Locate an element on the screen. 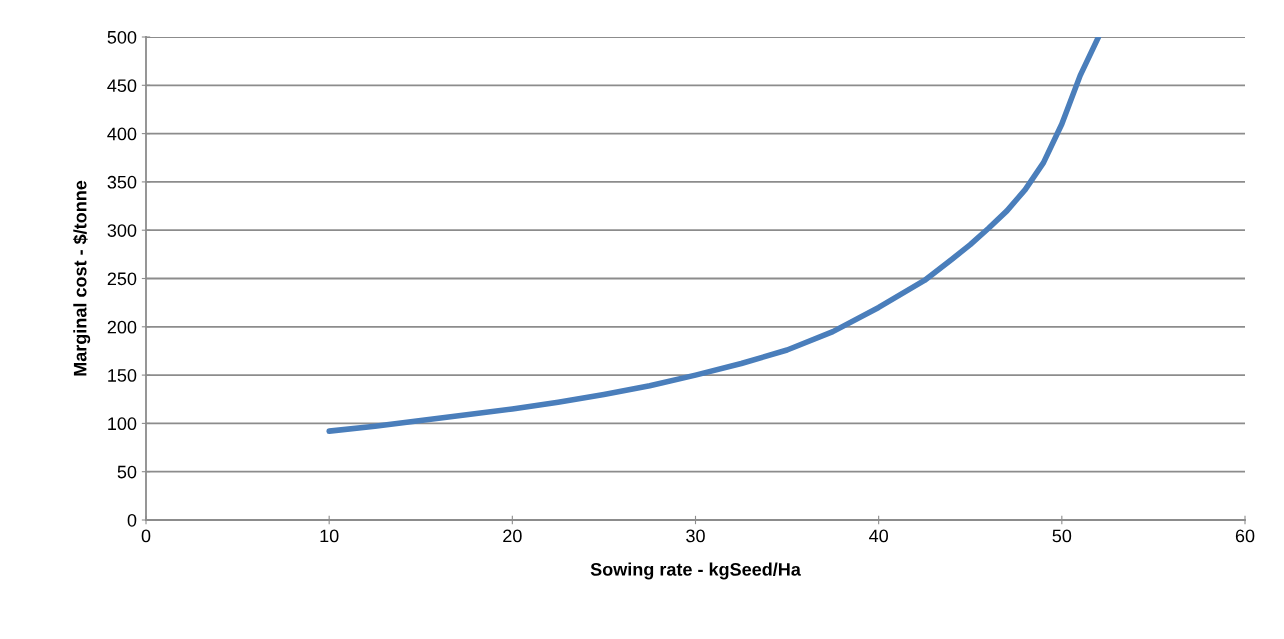  y-tick-label: 0 is located at coordinates (132, 520).